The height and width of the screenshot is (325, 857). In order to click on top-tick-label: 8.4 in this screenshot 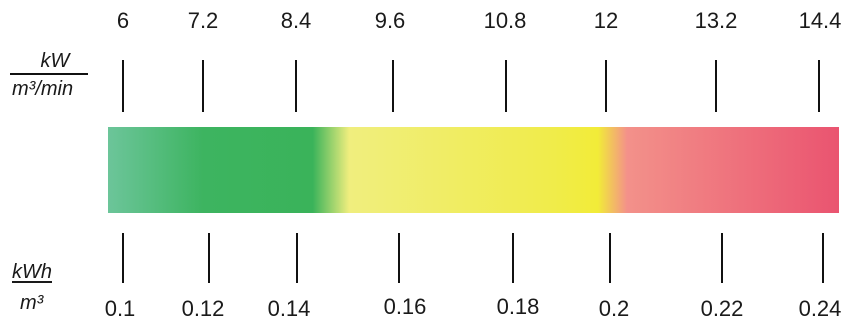, I will do `click(296, 20)`.